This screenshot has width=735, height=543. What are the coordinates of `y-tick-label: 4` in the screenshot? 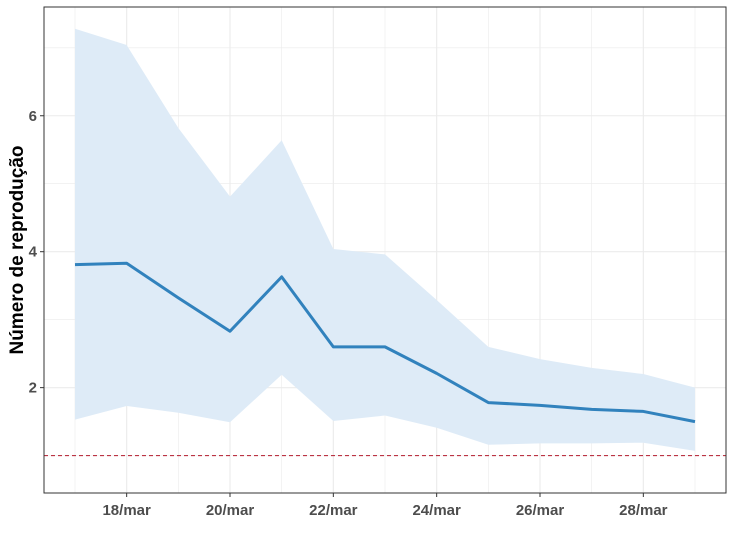 It's located at (33, 252).